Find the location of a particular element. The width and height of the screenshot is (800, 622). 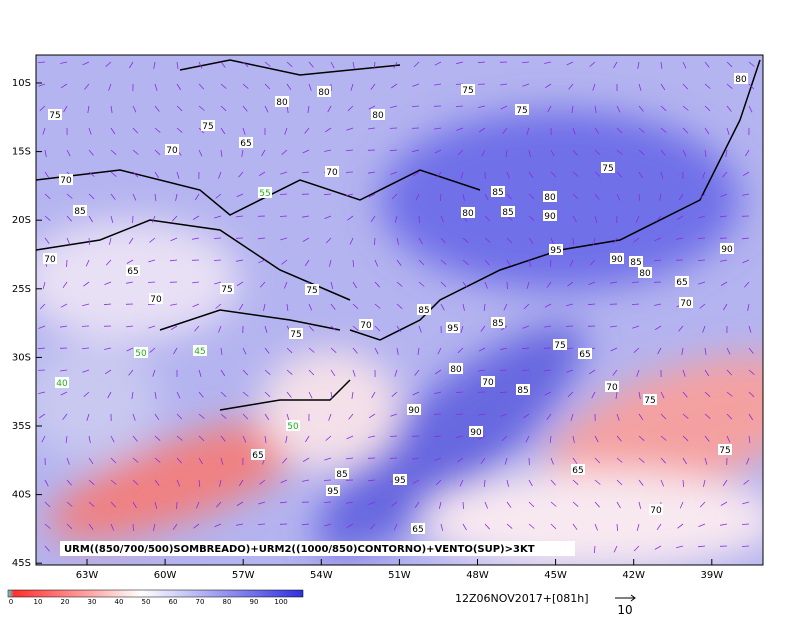

lat-label: 10S is located at coordinates (21, 83).